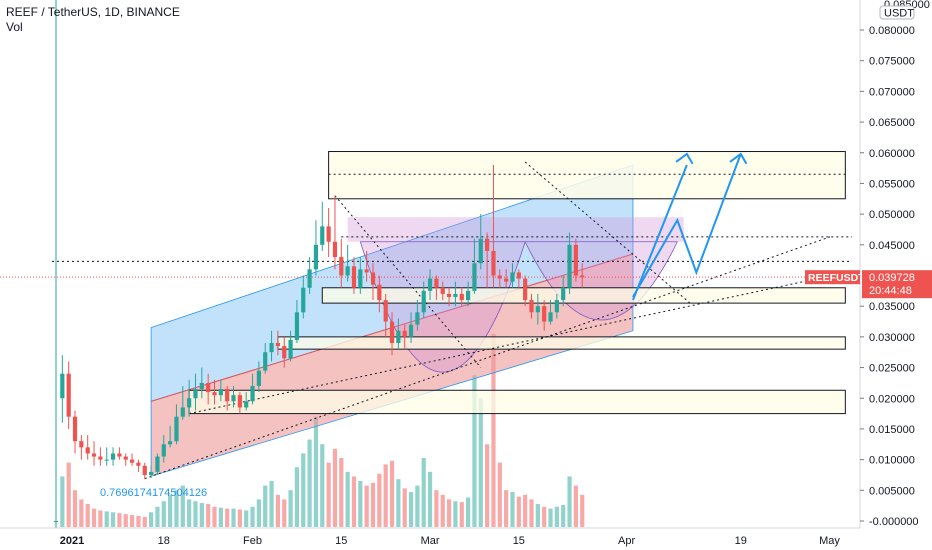  I want to click on support-zone, so click(561, 343).